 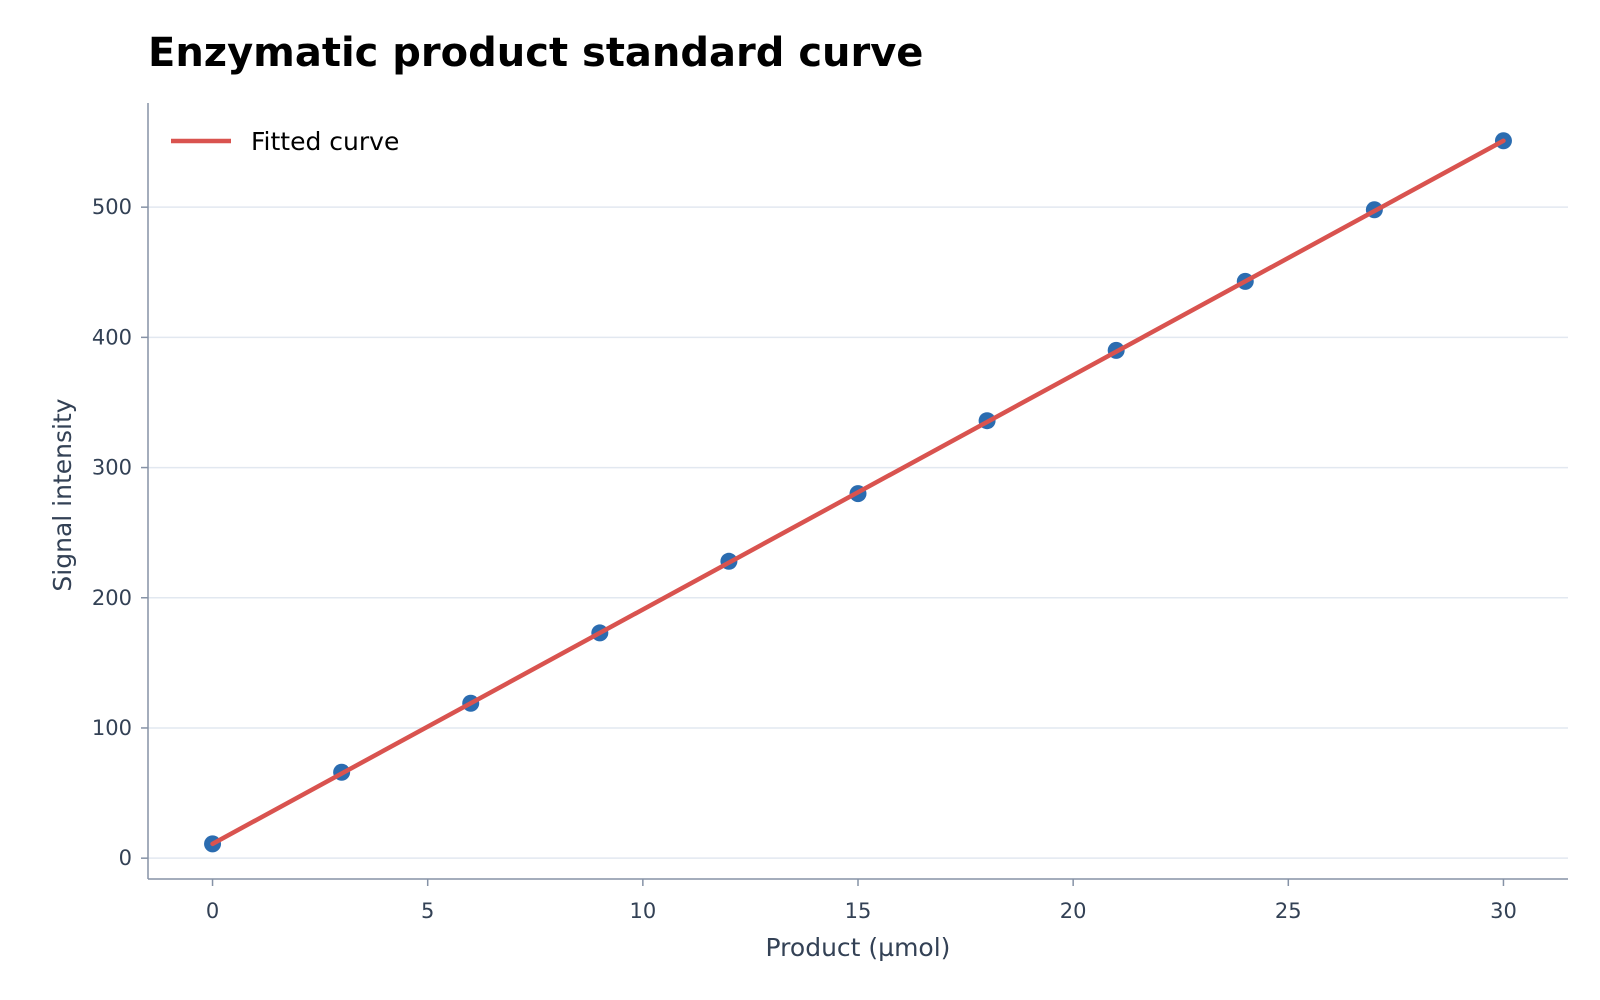 I want to click on legend: Fitted curve, so click(x=285, y=141).